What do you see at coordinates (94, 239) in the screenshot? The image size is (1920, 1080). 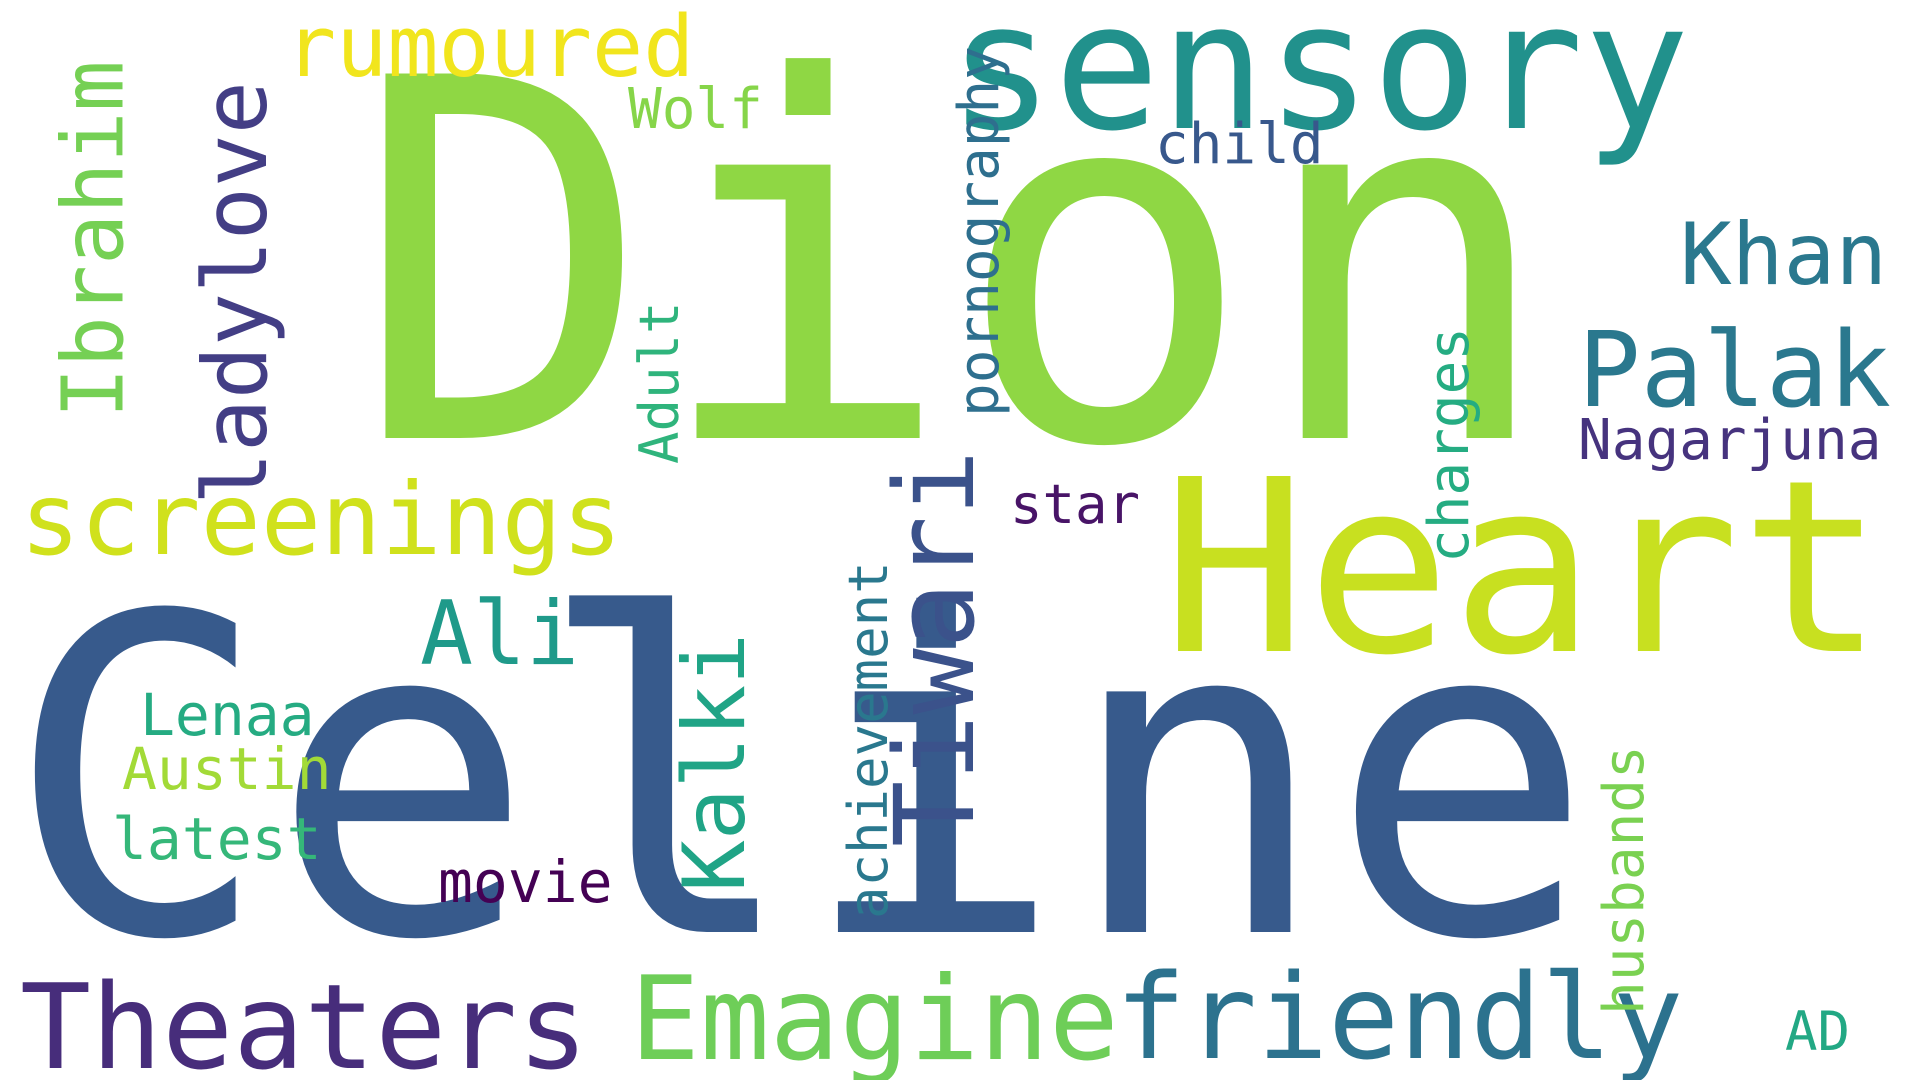 I see `word-ibrahim: Ibrahim` at bounding box center [94, 239].